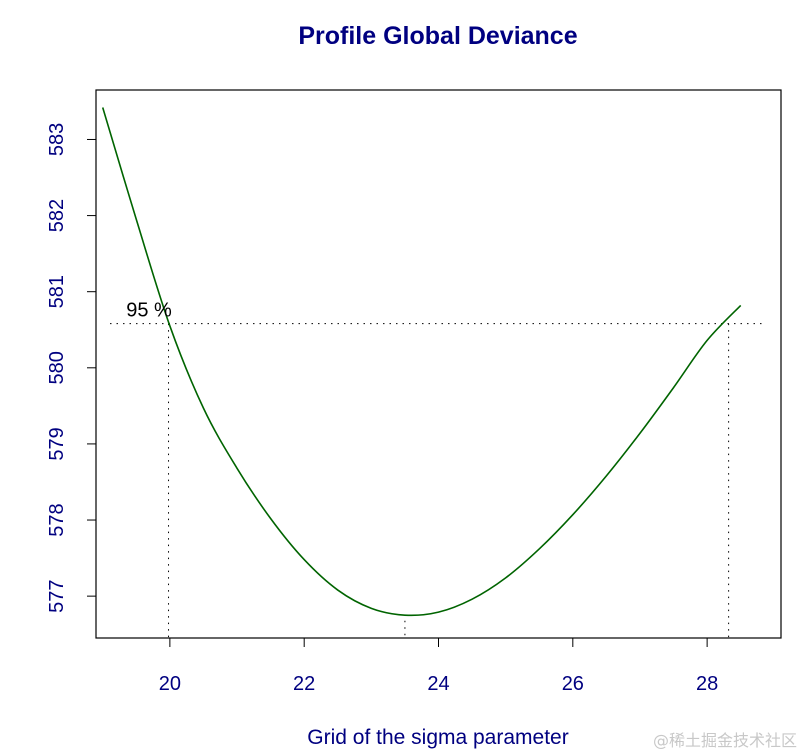 Image resolution: width=805 pixels, height=756 pixels. I want to click on x-tick-label: 22, so click(304, 684).